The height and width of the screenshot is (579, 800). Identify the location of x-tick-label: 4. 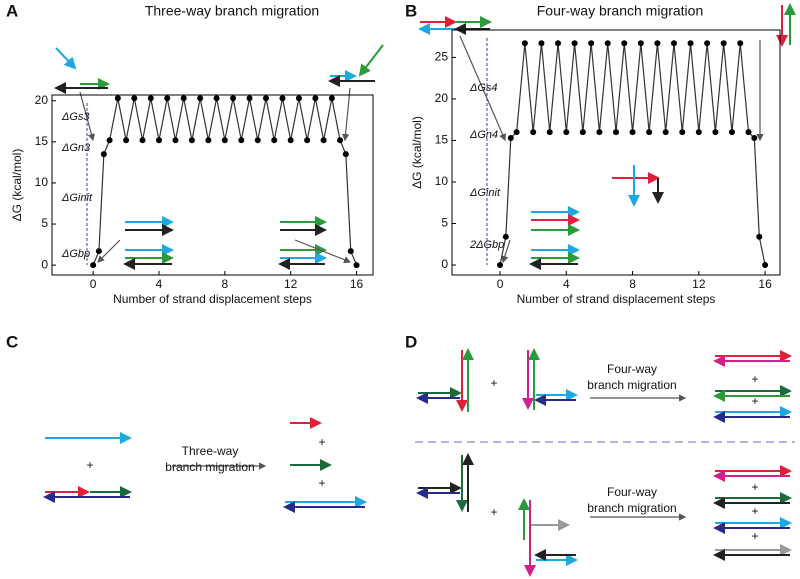
(566, 284).